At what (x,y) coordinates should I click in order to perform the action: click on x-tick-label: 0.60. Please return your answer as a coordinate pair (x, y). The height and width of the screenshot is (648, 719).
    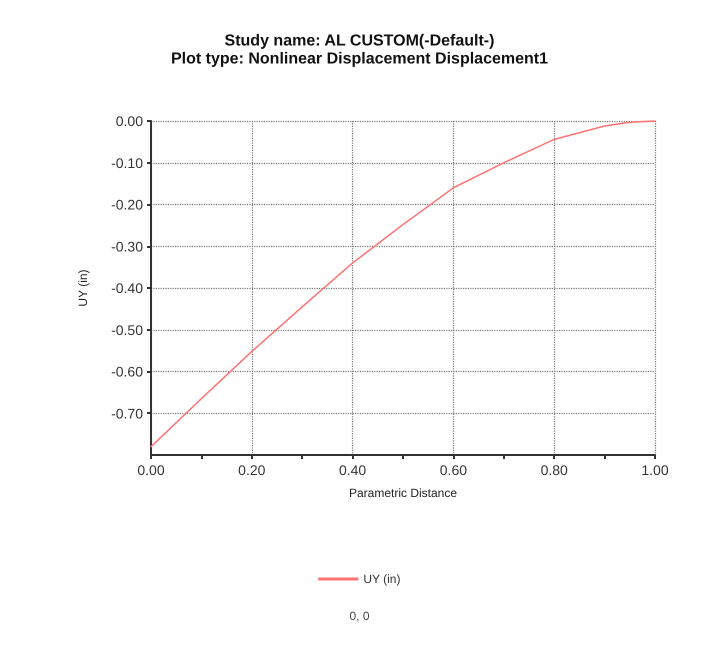
    Looking at the image, I should click on (454, 470).